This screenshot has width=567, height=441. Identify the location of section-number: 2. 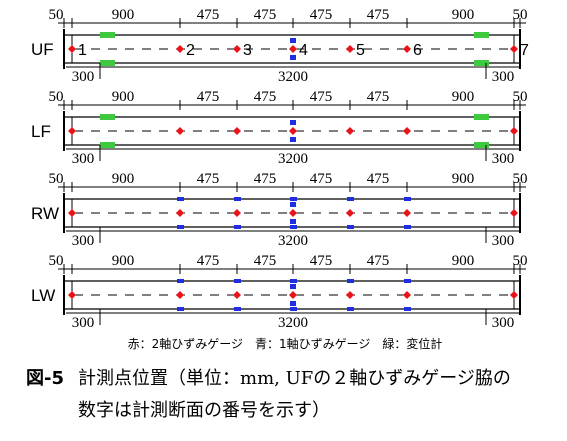
(190, 50).